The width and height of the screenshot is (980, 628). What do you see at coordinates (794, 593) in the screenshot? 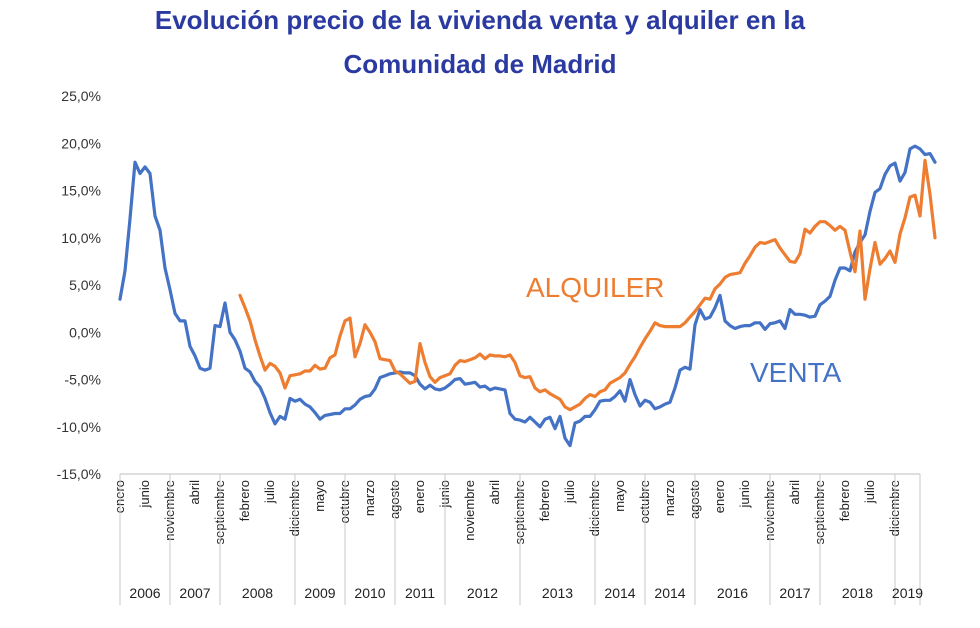
I see `x-year-label: 2017` at bounding box center [794, 593].